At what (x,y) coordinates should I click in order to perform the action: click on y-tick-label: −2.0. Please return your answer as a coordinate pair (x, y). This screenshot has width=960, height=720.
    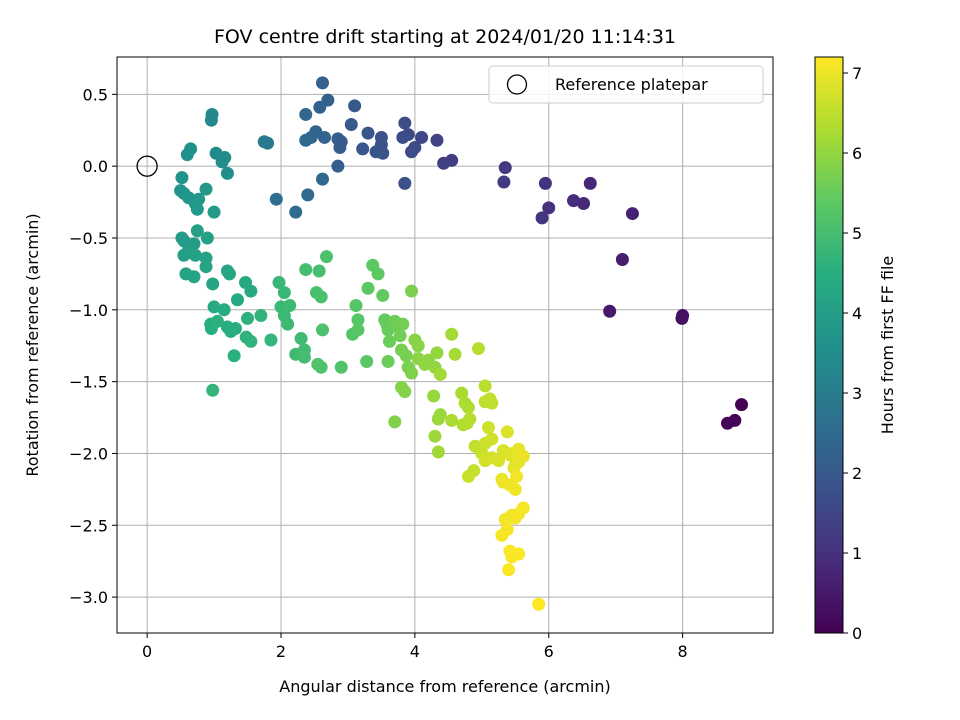
    Looking at the image, I should click on (88, 453).